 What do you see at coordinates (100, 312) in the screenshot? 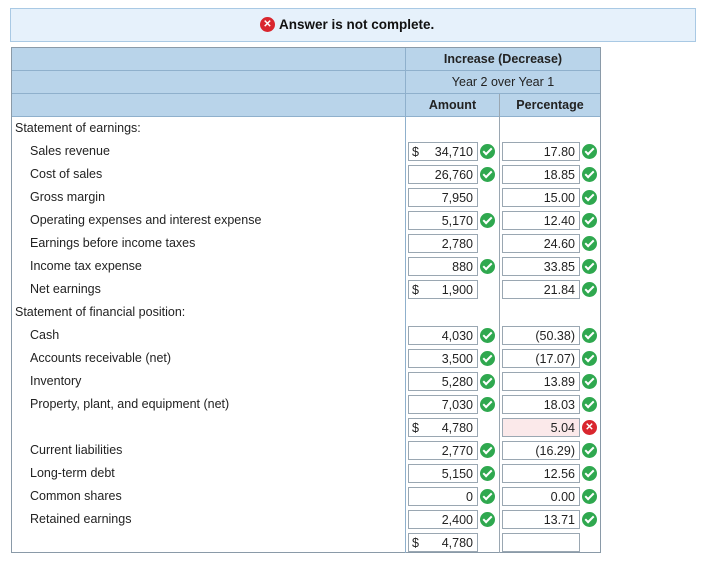
I see `section-heading: Statement of financial position:` at bounding box center [100, 312].